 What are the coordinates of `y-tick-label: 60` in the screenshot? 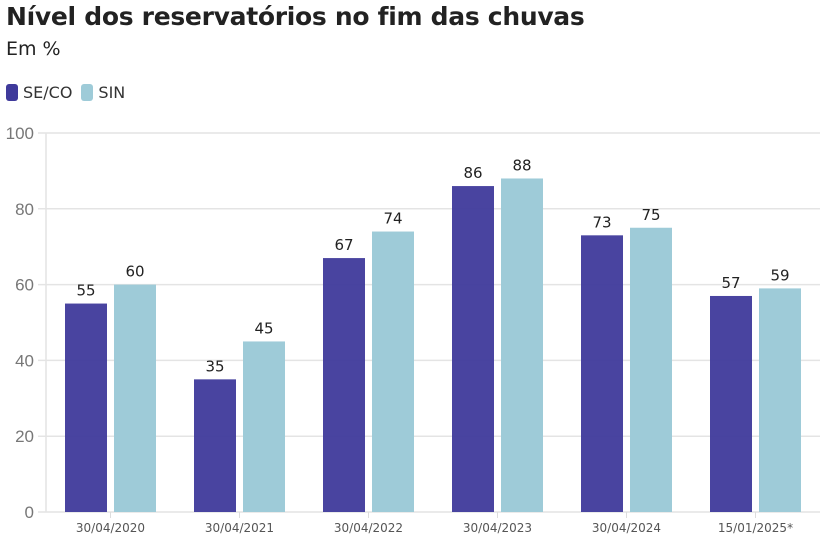 It's located at (24, 285).